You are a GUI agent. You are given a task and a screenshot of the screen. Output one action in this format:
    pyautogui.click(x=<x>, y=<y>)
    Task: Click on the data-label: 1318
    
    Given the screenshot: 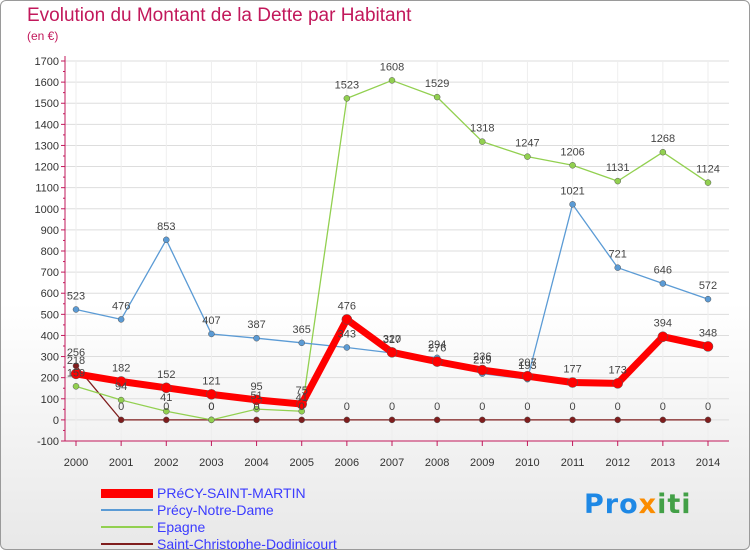 What is the action you would take?
    pyautogui.click(x=482, y=129)
    